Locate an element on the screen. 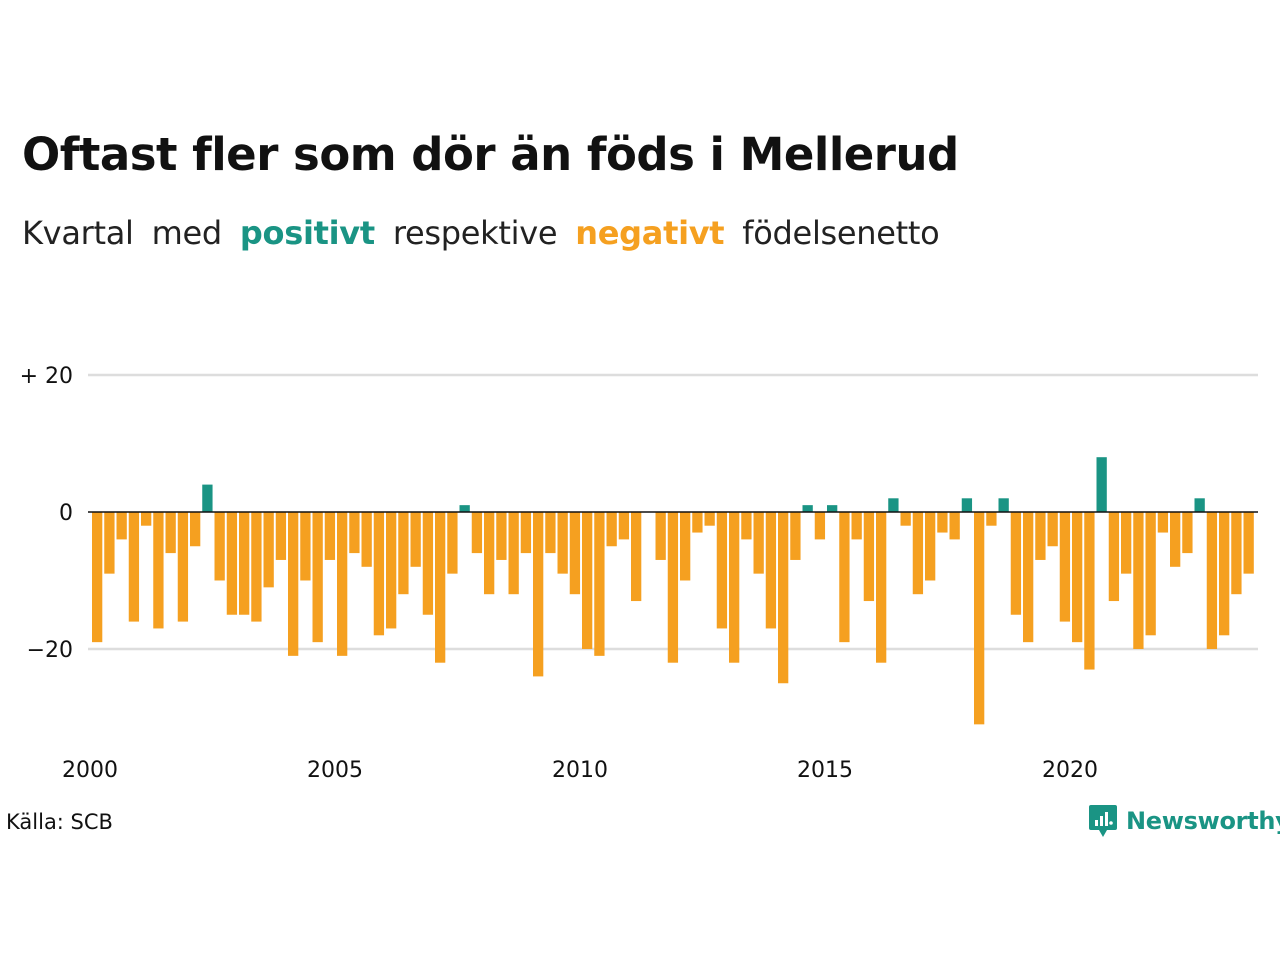  subtitle-negative-highlight: negativt is located at coordinates (650, 233).